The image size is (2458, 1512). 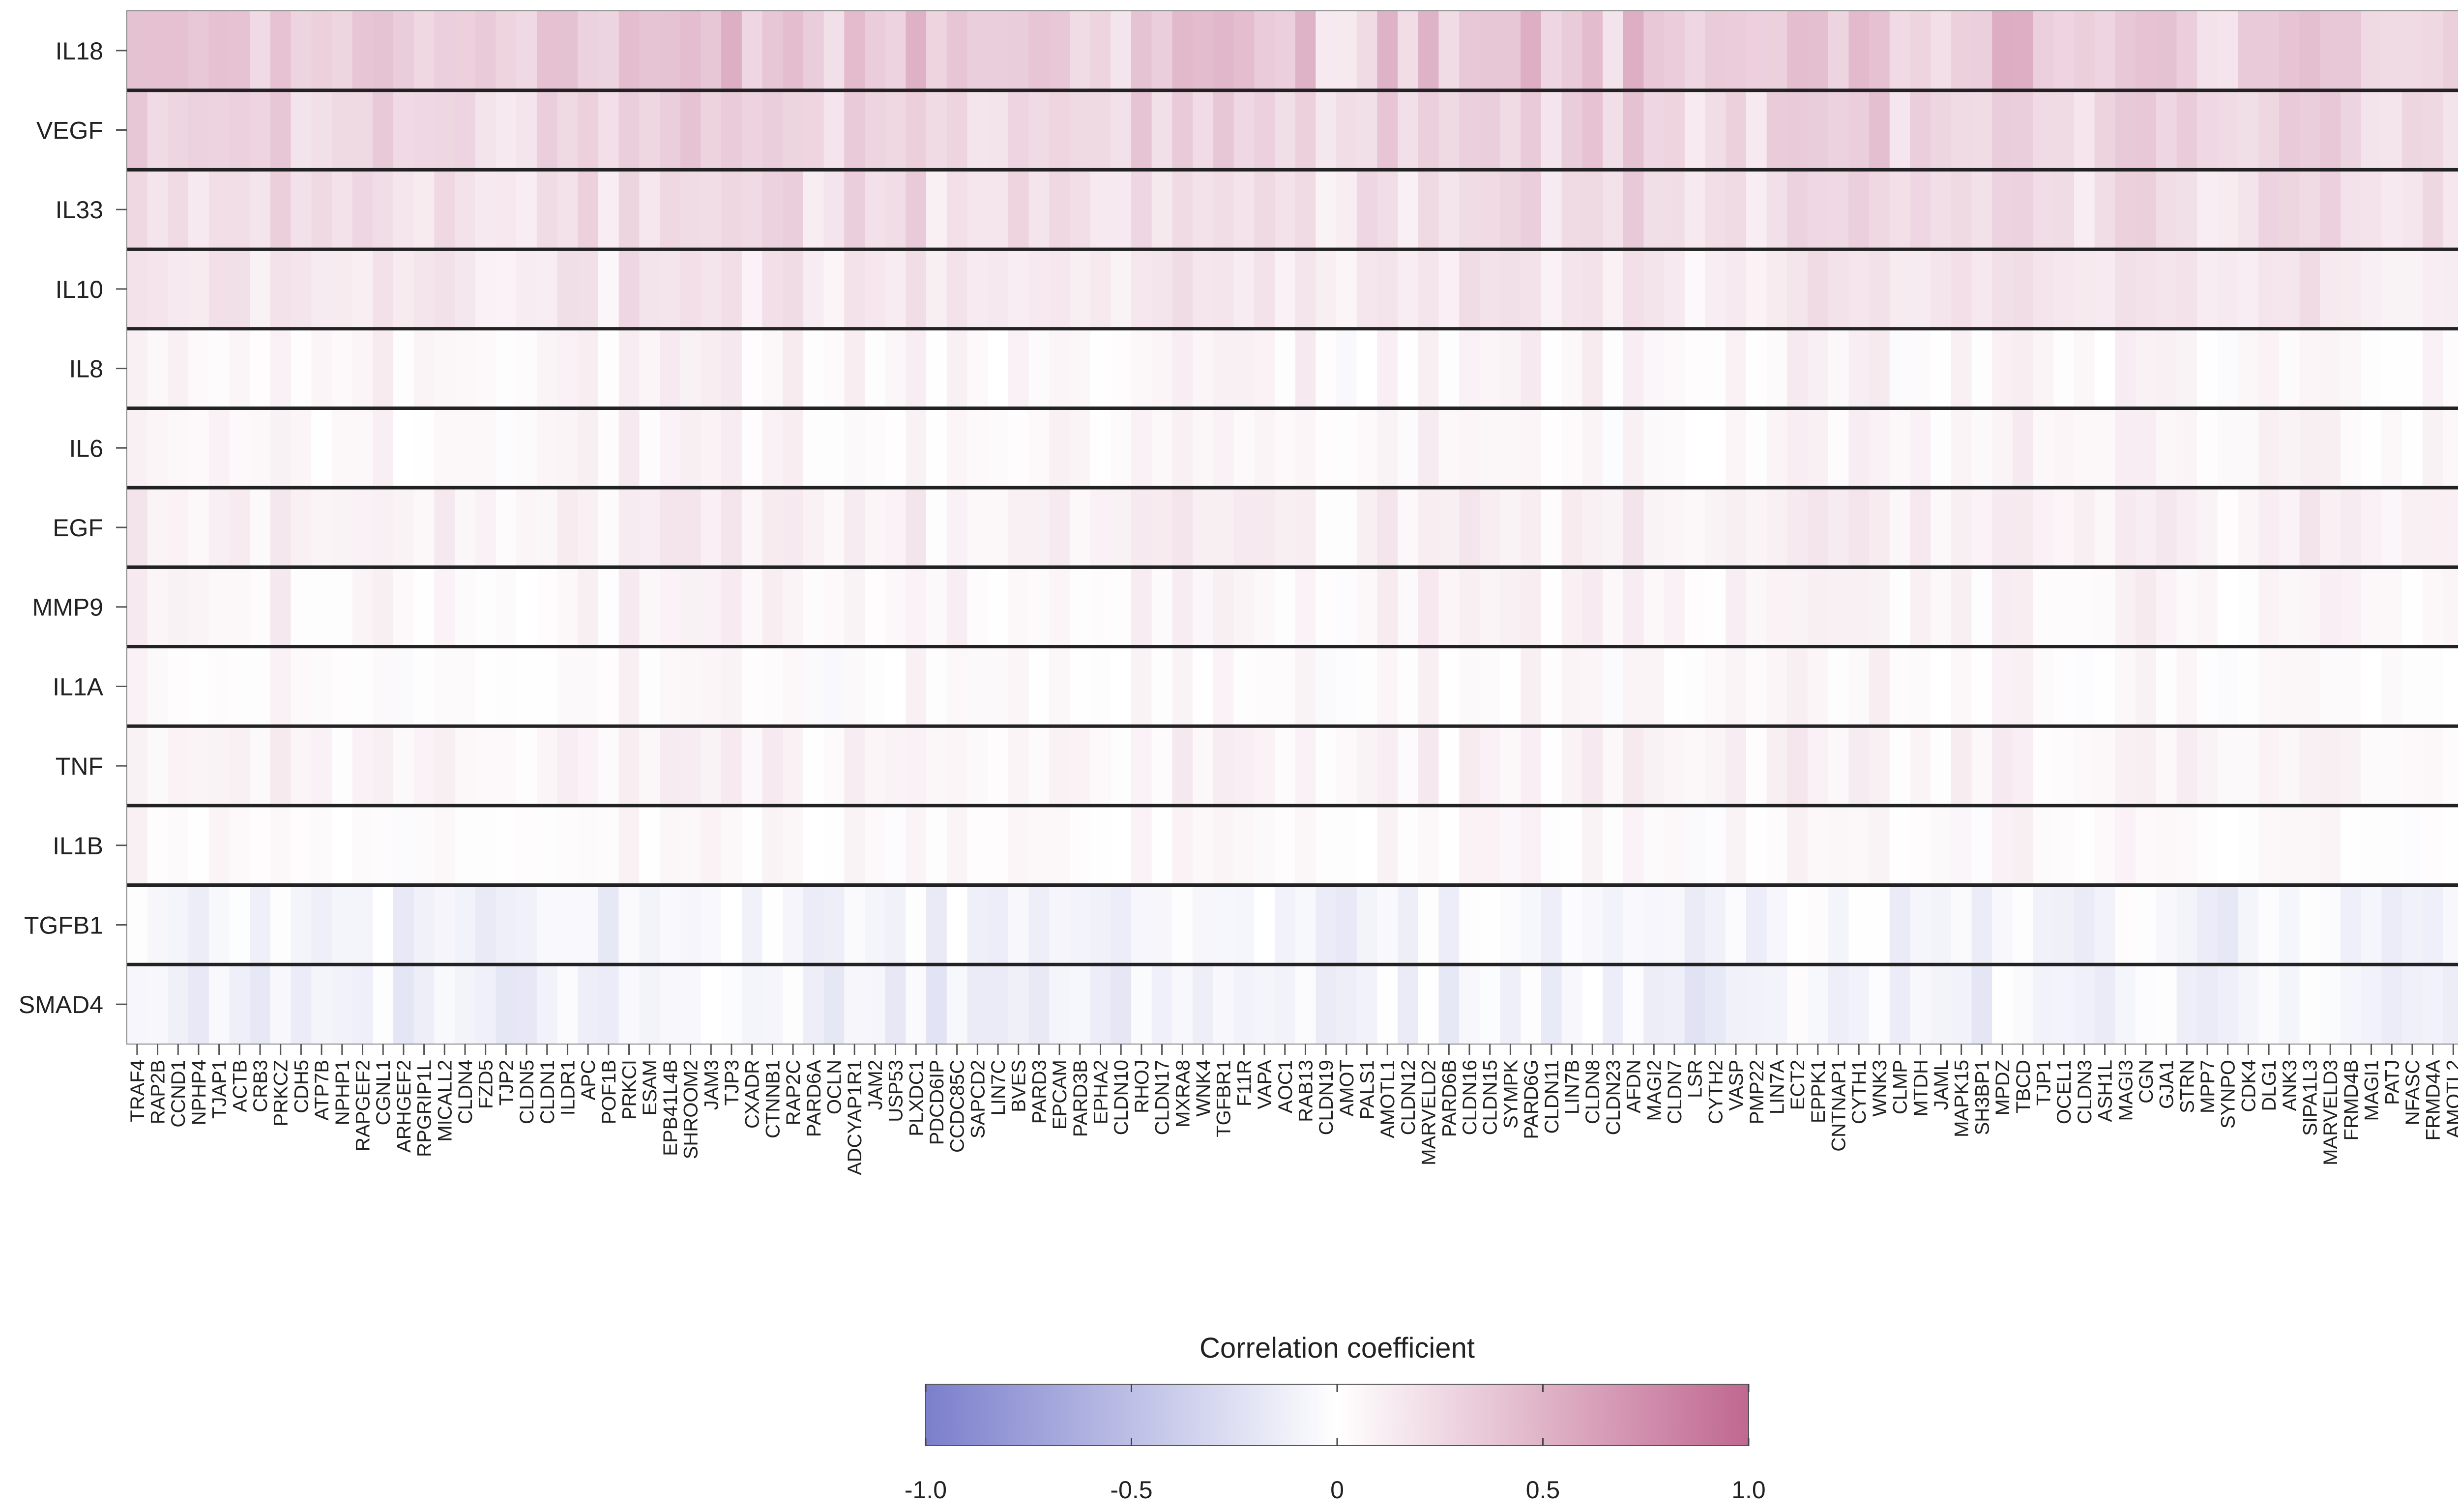 What do you see at coordinates (608, 607) in the screenshot?
I see `cell-MMP9-POF1B` at bounding box center [608, 607].